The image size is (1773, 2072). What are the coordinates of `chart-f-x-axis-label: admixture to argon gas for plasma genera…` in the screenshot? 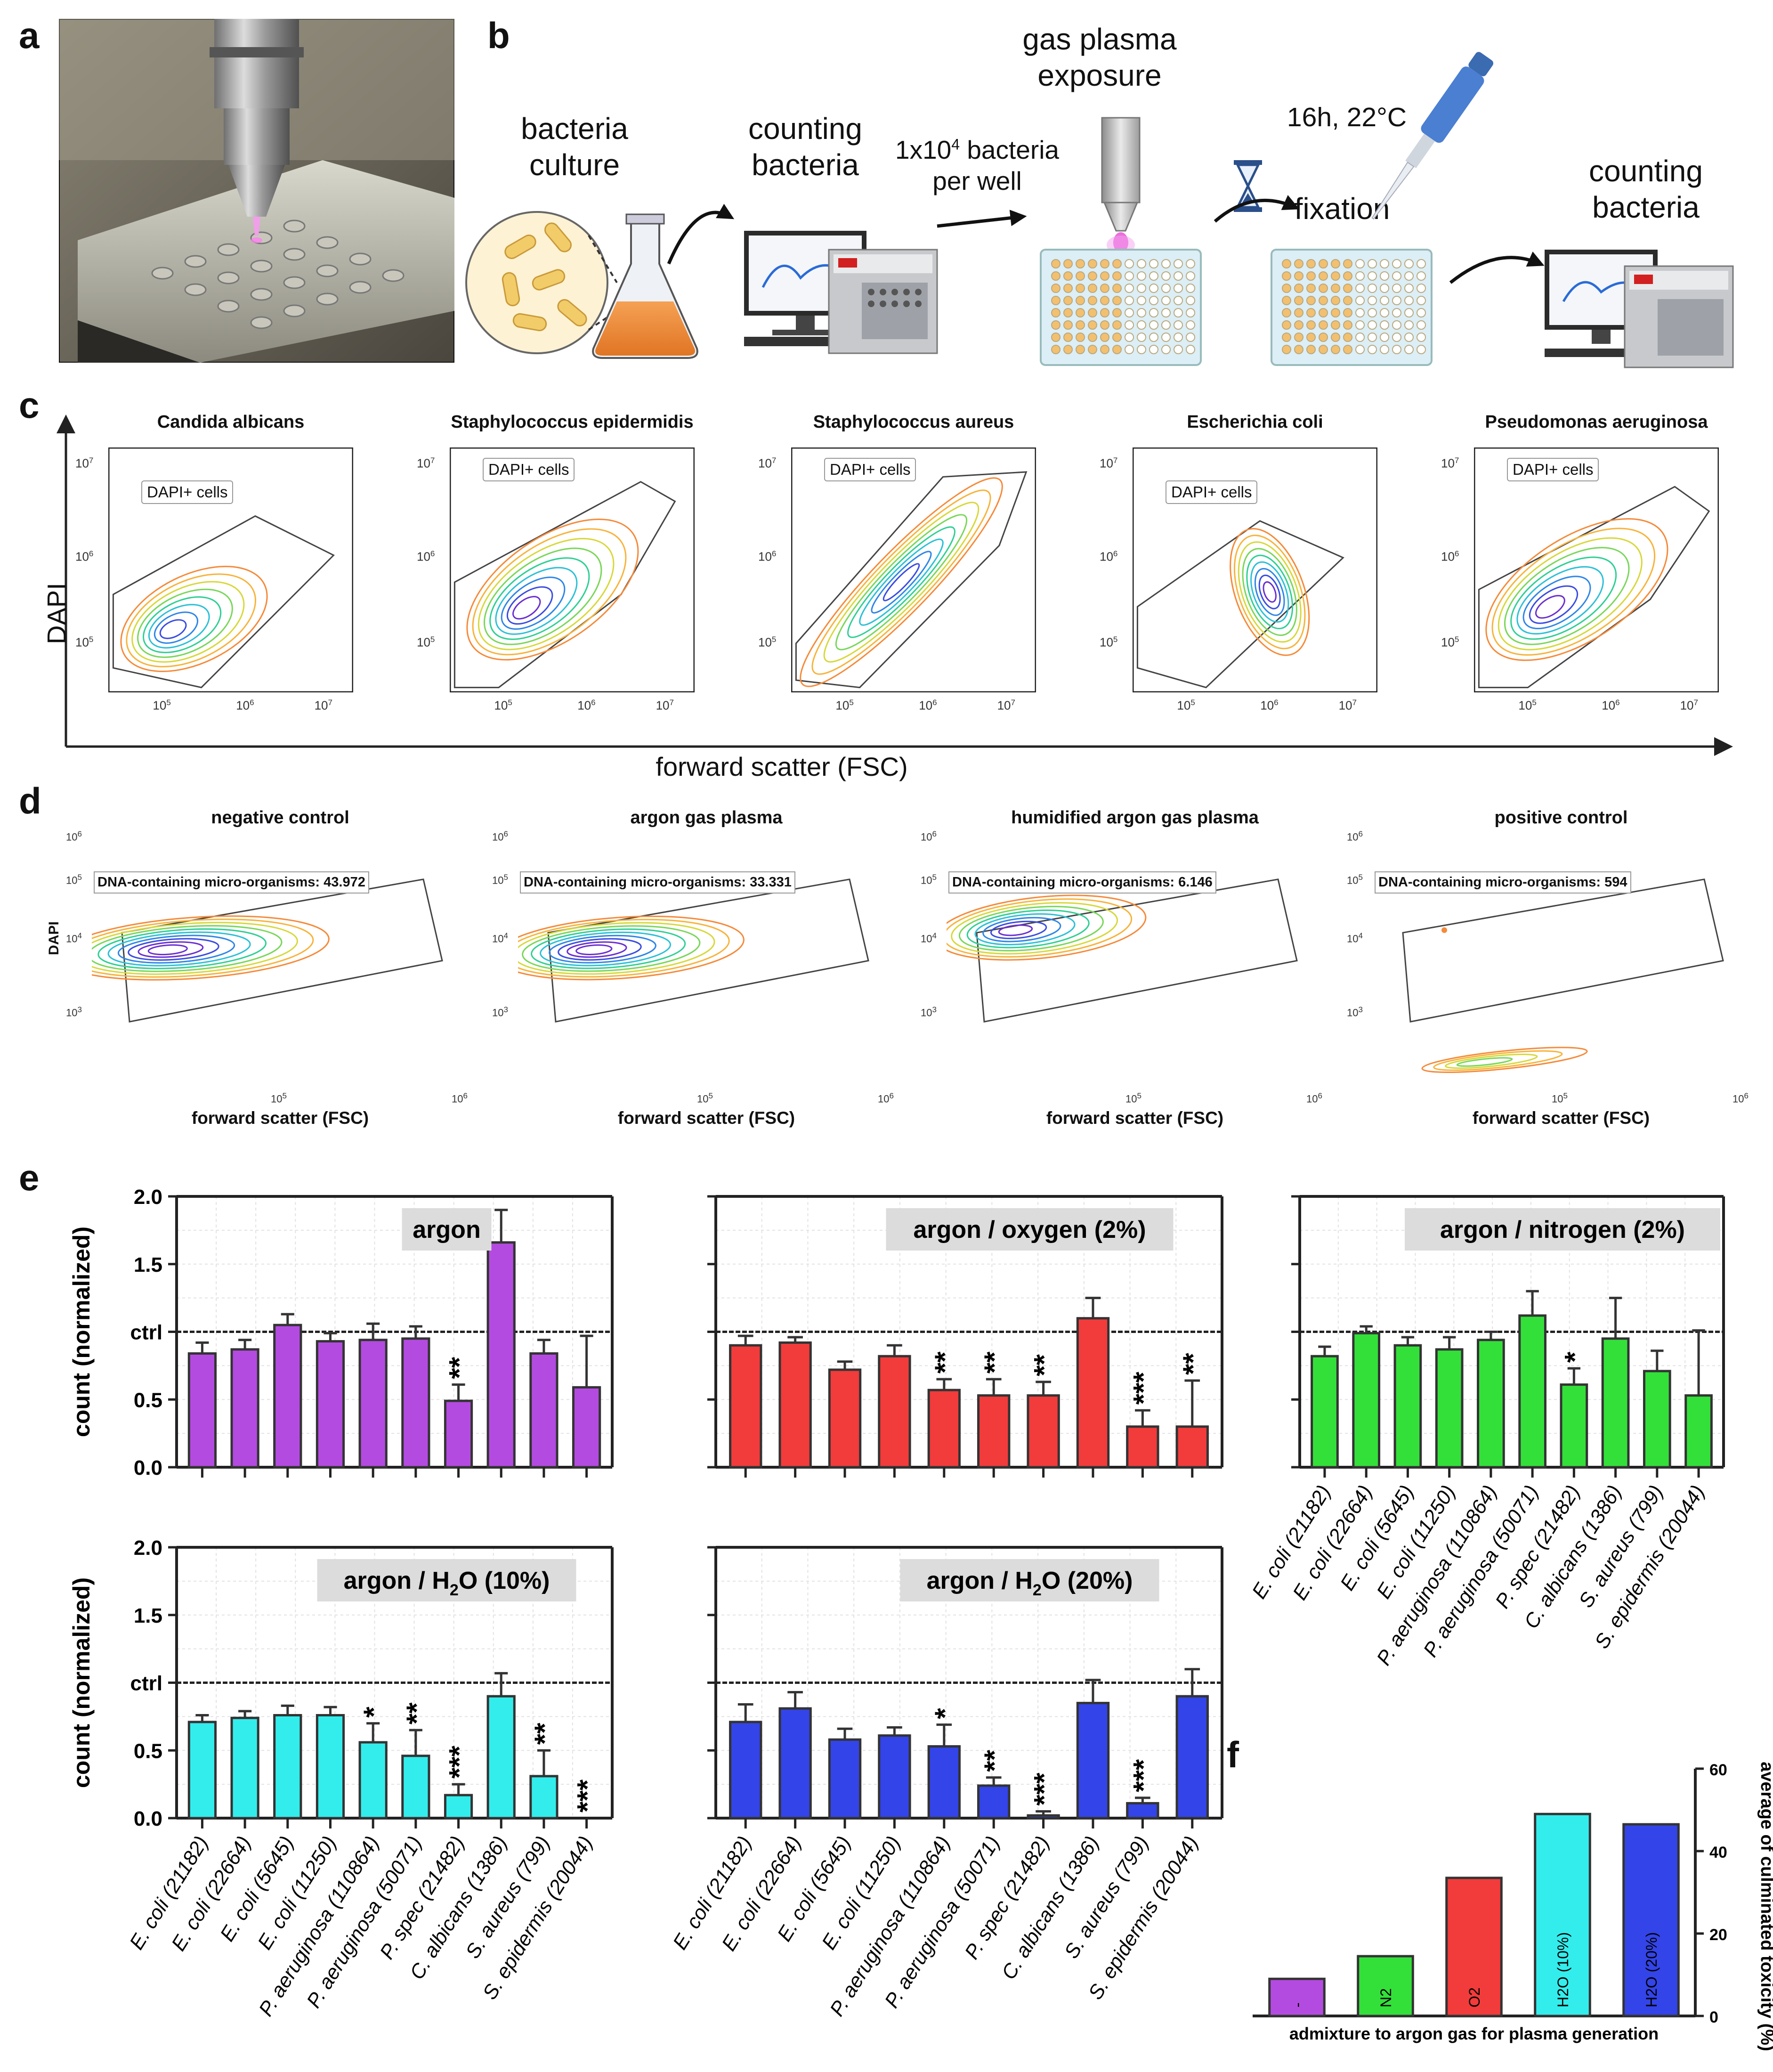 It's located at (1474, 2033).